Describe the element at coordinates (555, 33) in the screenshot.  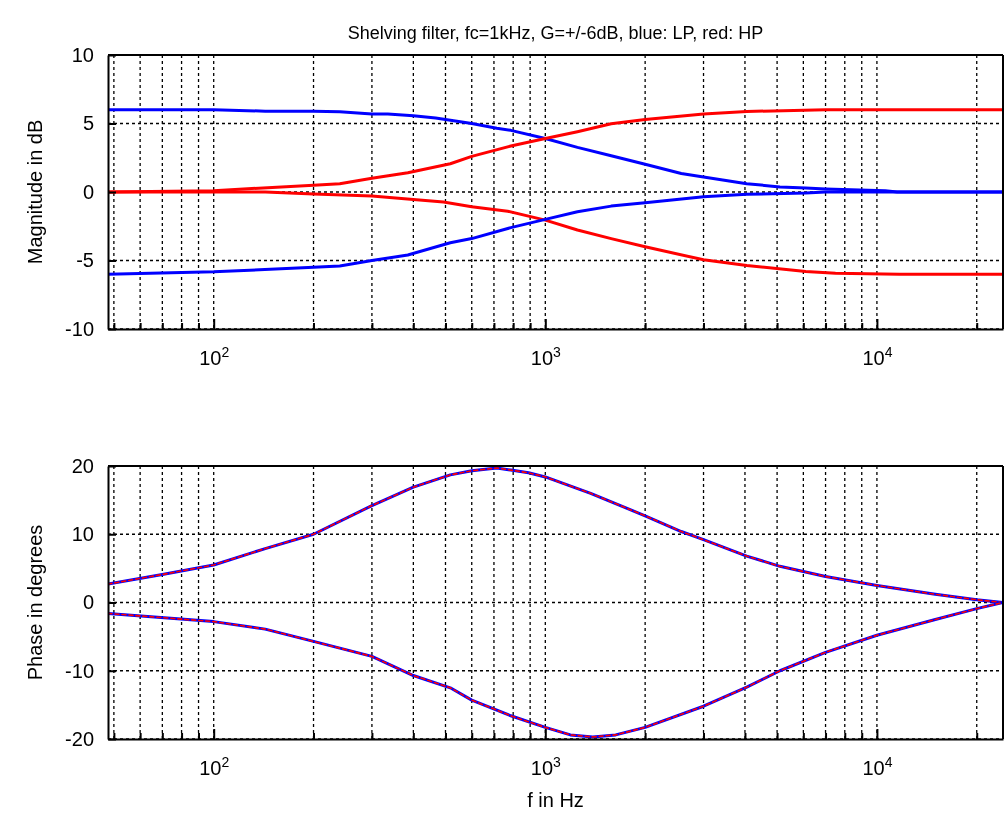
I see `chart-title: Shelving filter, fc=1kHz, G=+/-6dB, blue: LP, red: HP` at that location.